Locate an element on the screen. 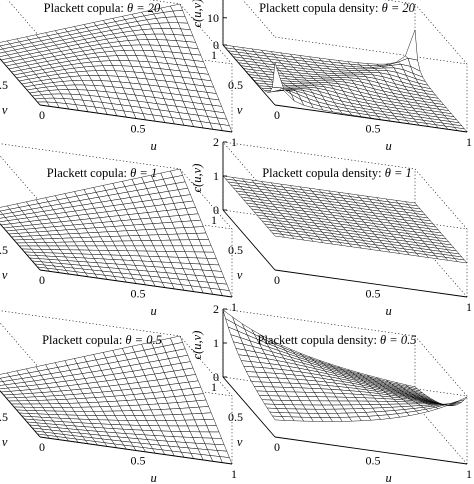 The height and width of the screenshot is (484, 474). chart-title: Plackett copula: θ = 20 is located at coordinates (102, 8).